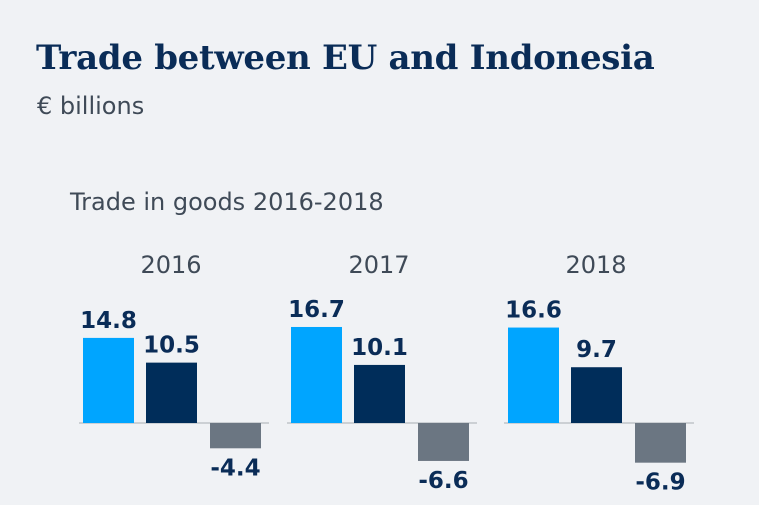 This screenshot has height=505, width=759. Describe the element at coordinates (235, 436) in the screenshot. I see `bar-balance-2016` at that location.